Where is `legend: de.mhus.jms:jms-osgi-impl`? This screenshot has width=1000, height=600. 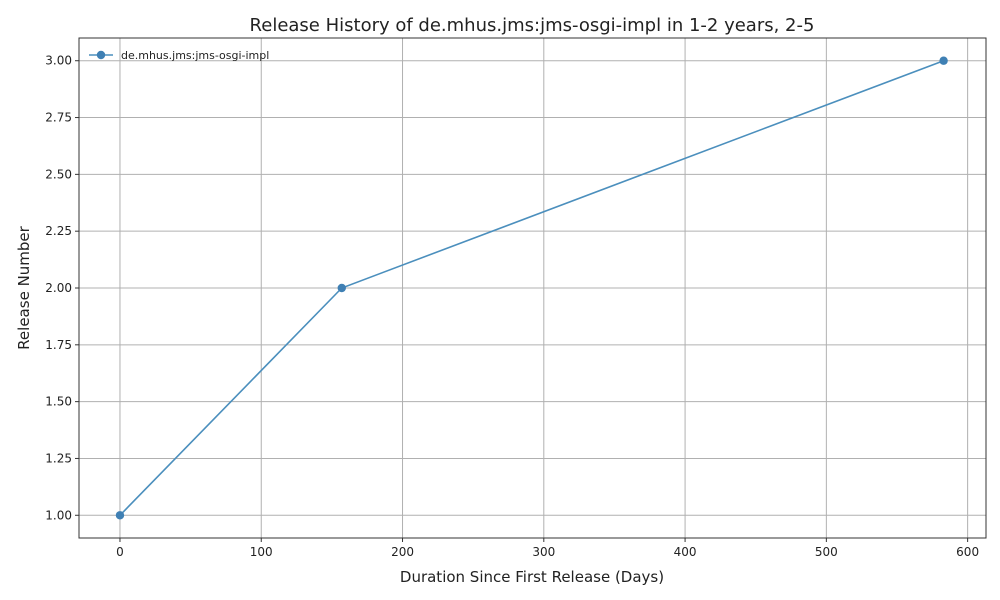
legend: de.mhus.jms:jms-osgi-impl is located at coordinates (179, 55).